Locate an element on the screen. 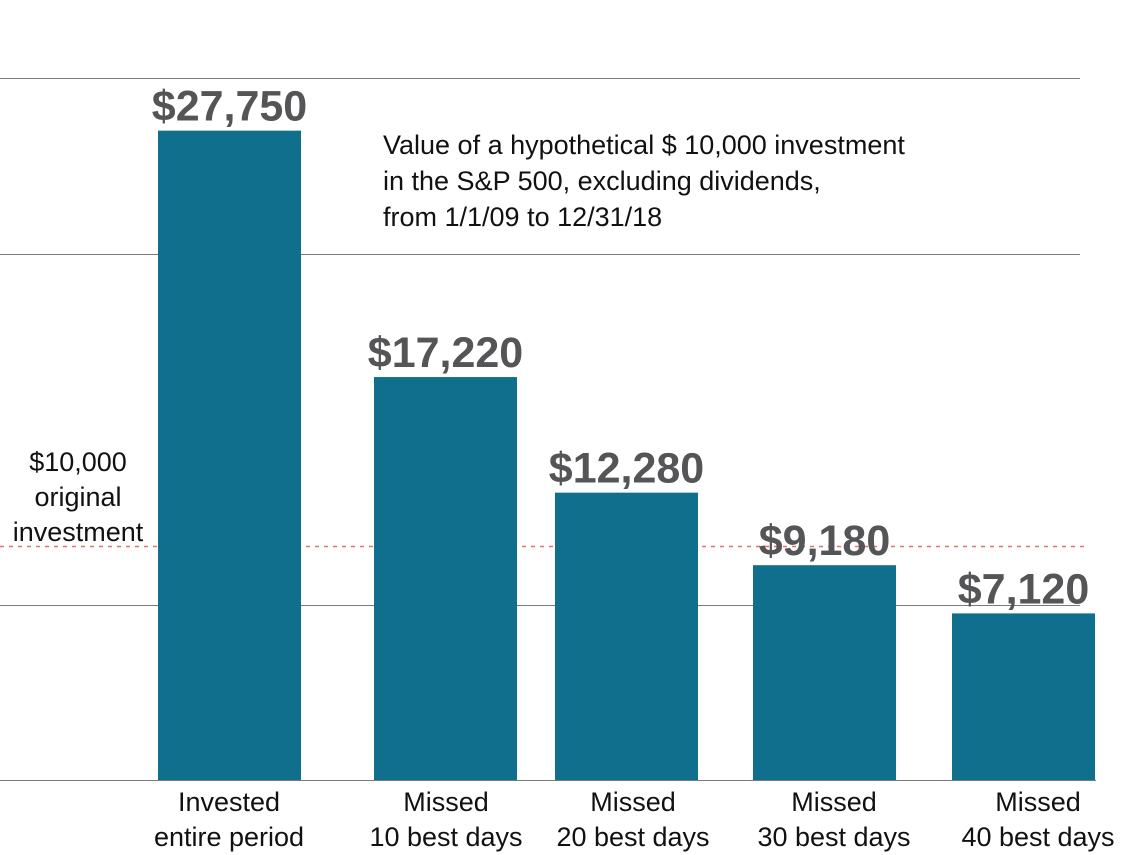  value-label-4: $7,120 is located at coordinates (1024, 589).